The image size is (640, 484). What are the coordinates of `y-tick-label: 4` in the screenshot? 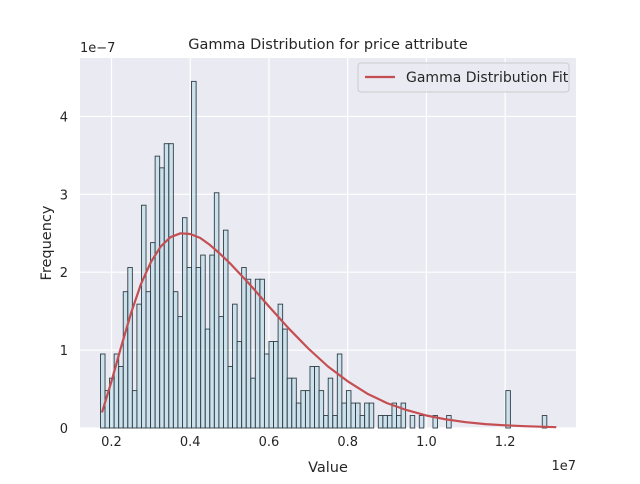 It's located at (64, 117).